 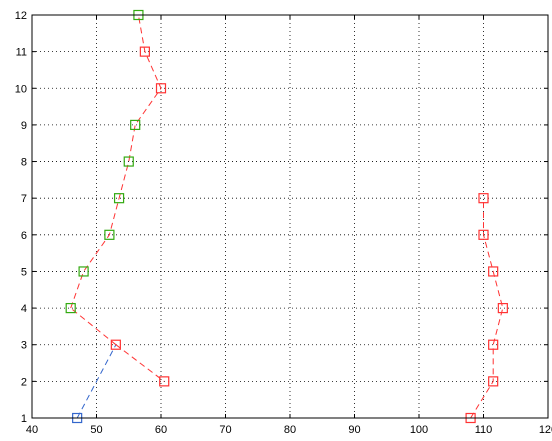 I want to click on y-tick-label: 3, so click(x=24, y=346).